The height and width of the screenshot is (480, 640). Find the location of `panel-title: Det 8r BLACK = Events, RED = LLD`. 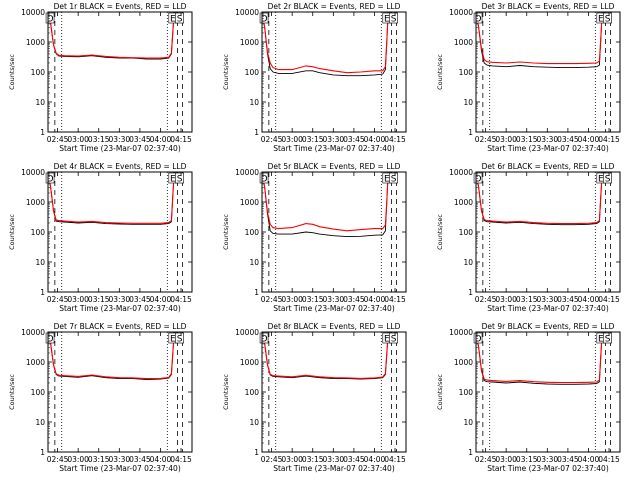

panel-title: Det 8r BLACK = Events, RED = LLD is located at coordinates (334, 326).